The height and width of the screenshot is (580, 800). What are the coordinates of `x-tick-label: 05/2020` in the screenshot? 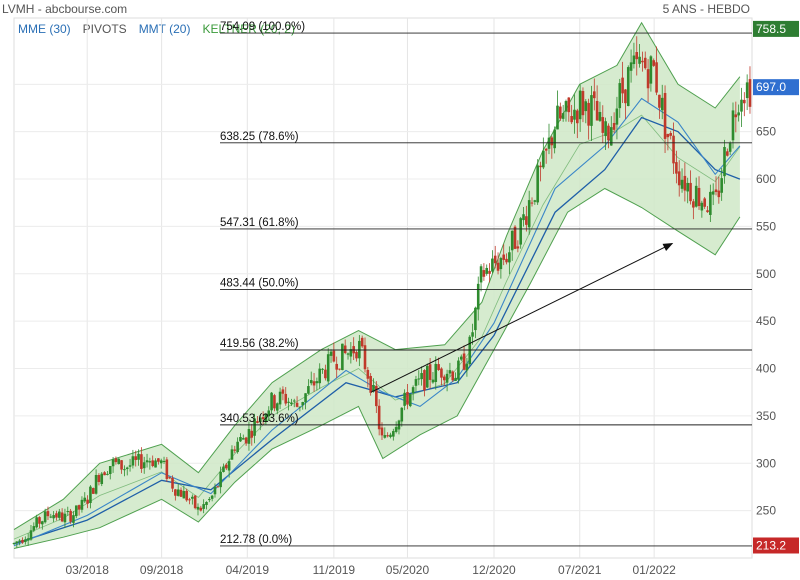 It's located at (408, 570).